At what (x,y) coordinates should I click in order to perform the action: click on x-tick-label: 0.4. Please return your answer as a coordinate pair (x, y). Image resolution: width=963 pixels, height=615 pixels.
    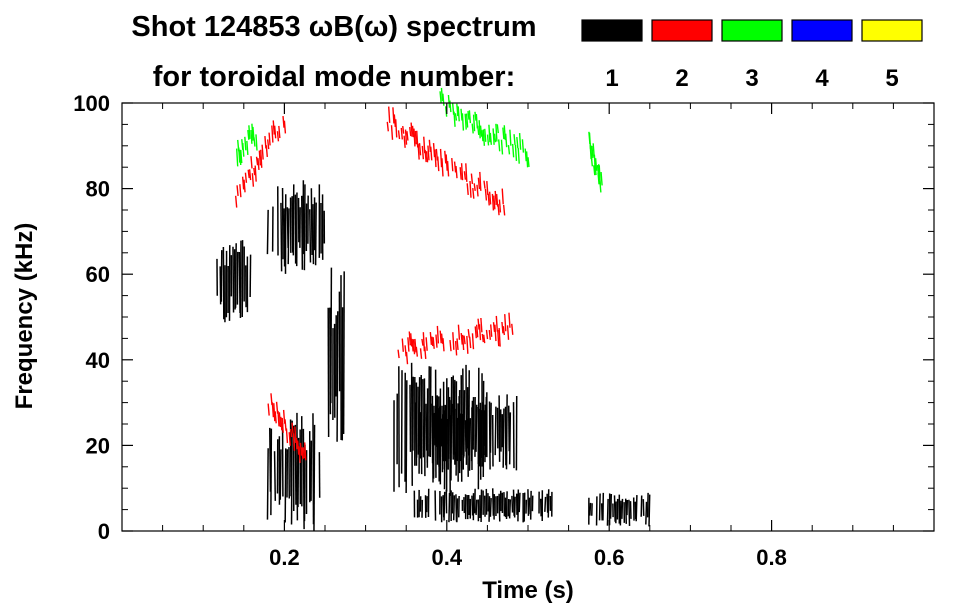
    Looking at the image, I should click on (447, 557).